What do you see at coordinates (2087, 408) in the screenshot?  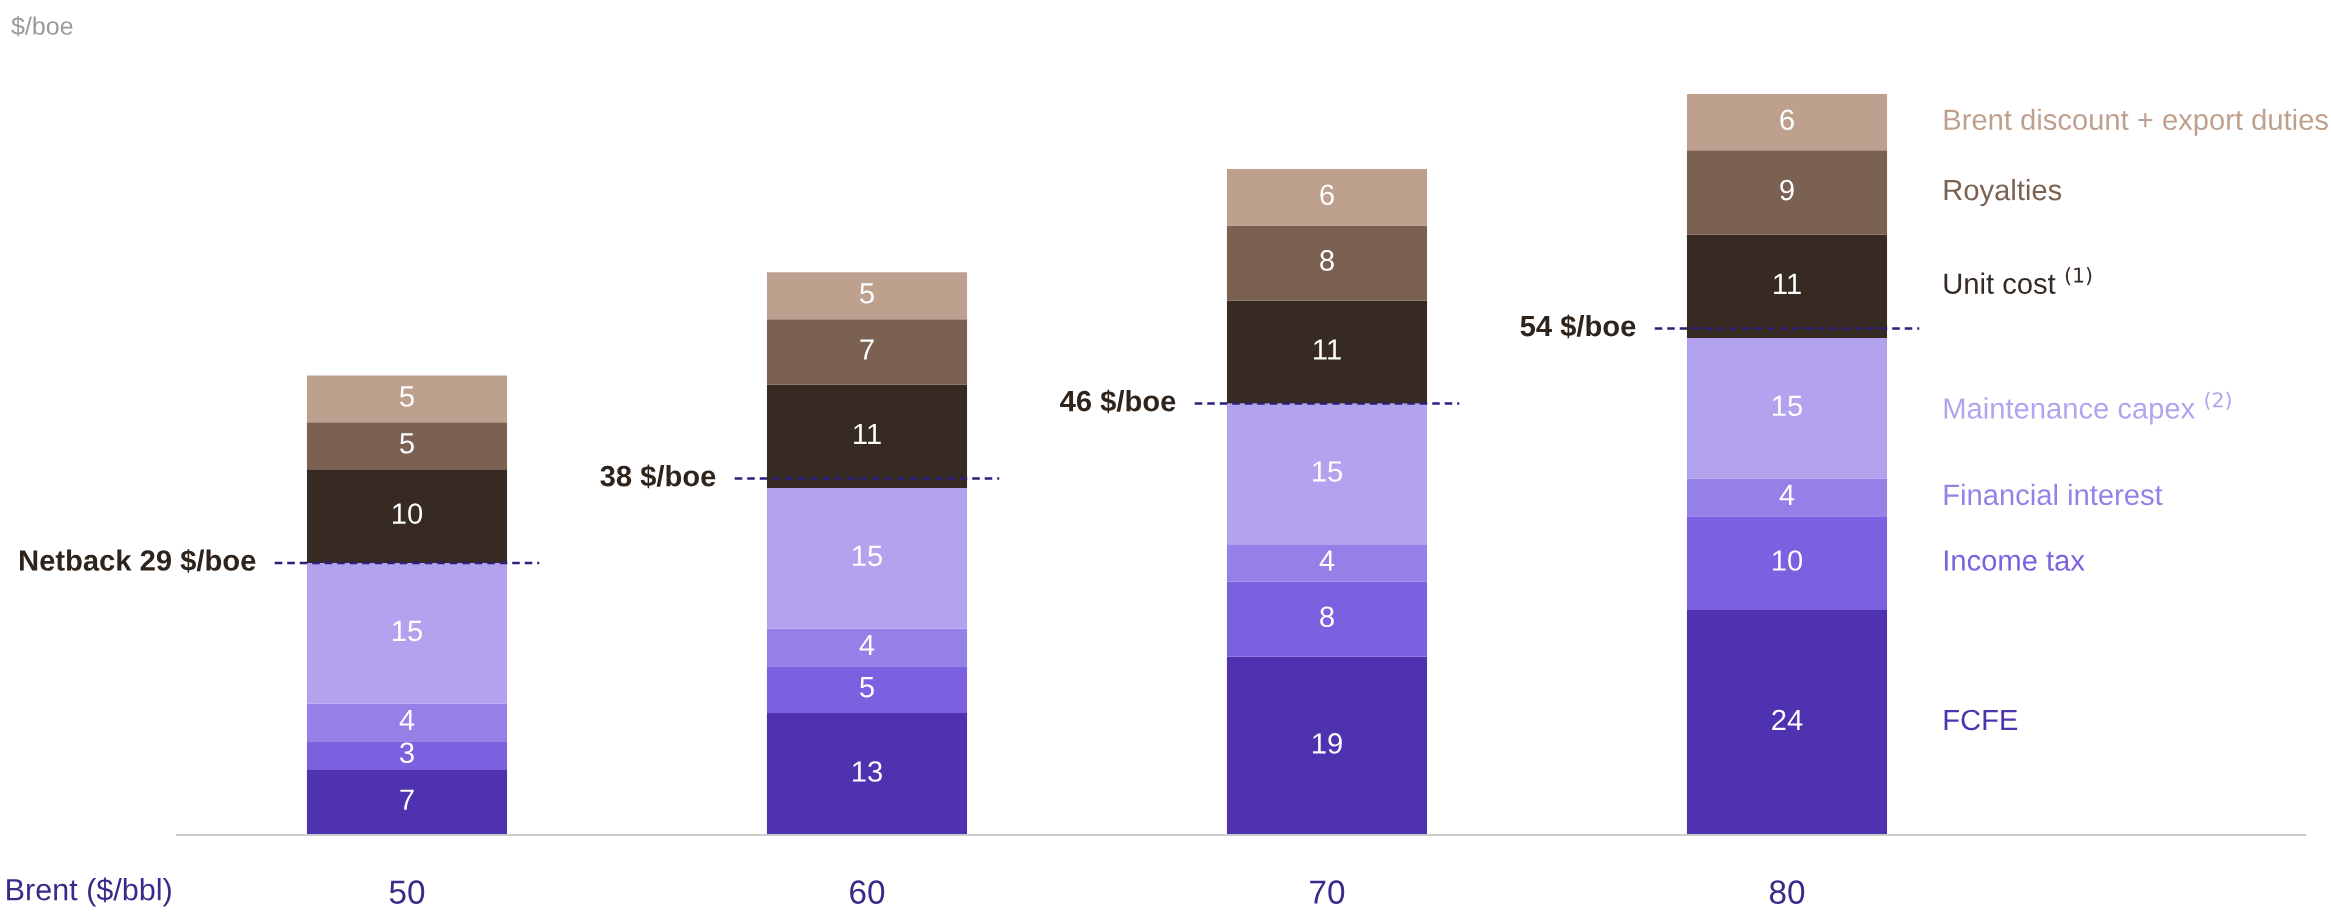 I see `series-label: Maintenance capex $^{(2)}$` at bounding box center [2087, 408].